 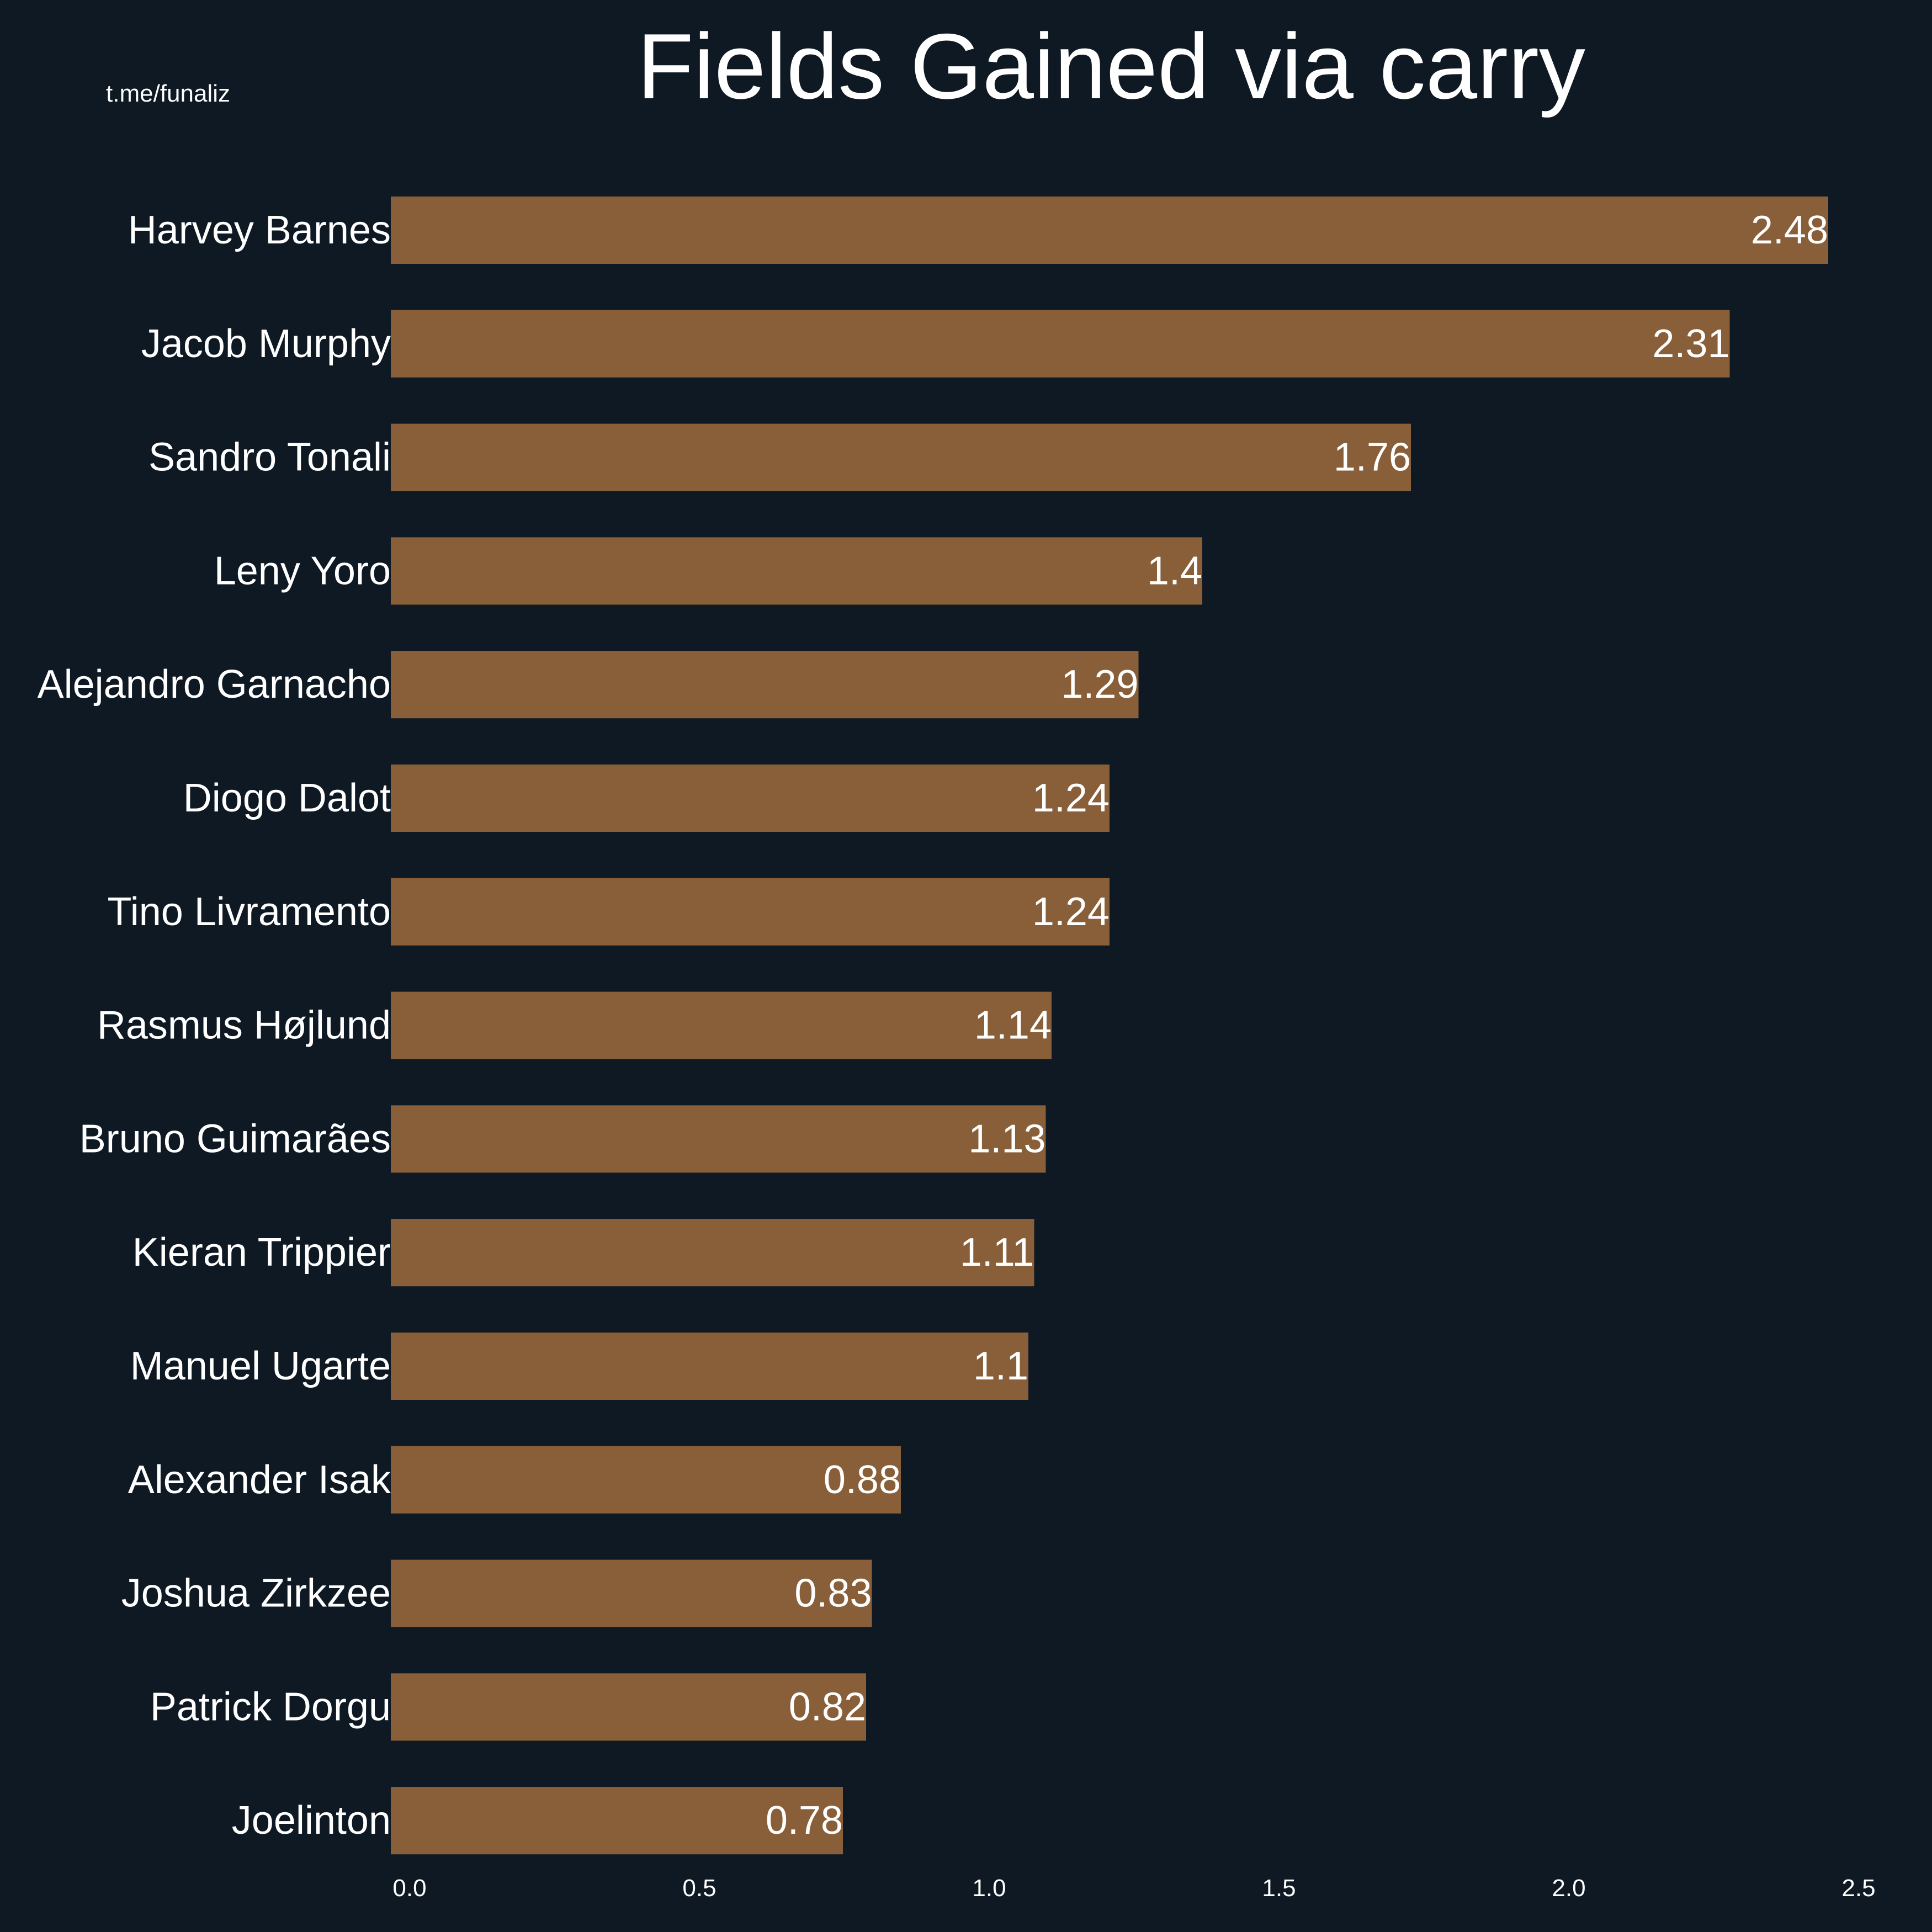 What do you see at coordinates (409, 1889) in the screenshot?
I see `x-tick-label: 0.0` at bounding box center [409, 1889].